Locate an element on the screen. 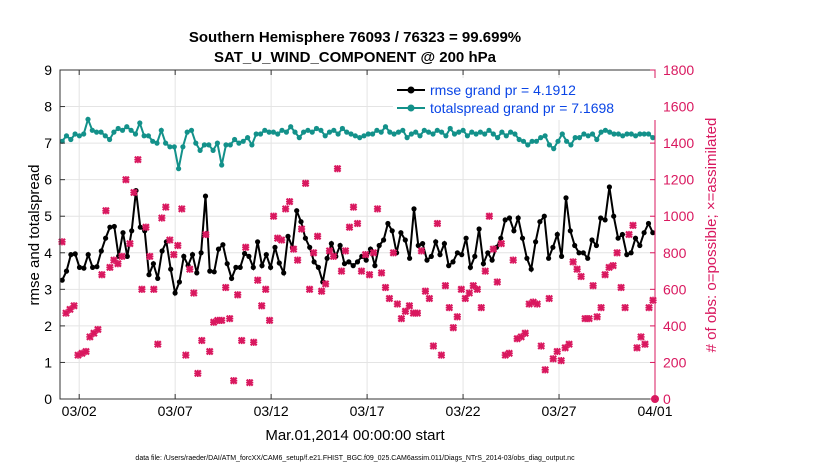  y-tick-label-left: 4 is located at coordinates (48, 253).